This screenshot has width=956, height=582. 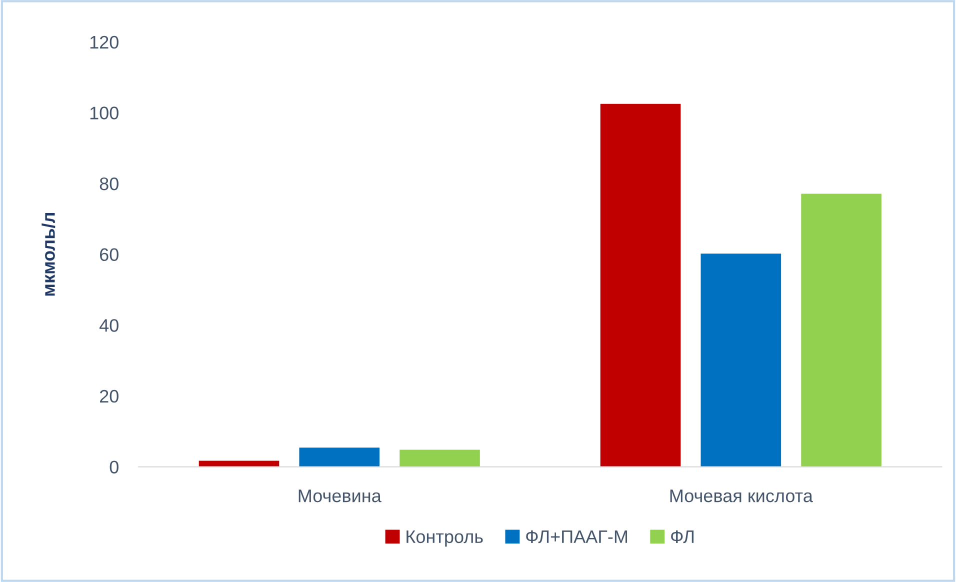 What do you see at coordinates (577, 537) in the screenshot?
I see `legend-label: ФЛ+ПААГ-М` at bounding box center [577, 537].